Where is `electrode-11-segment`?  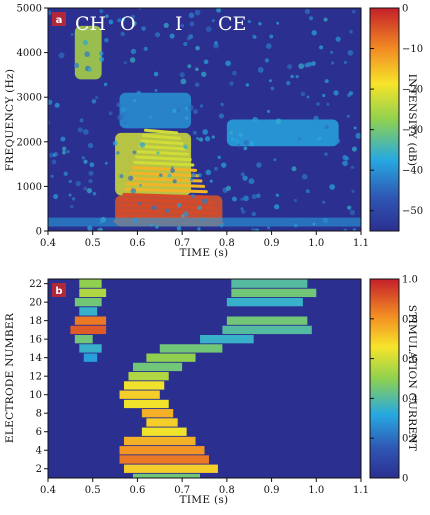
electrode-11-segment is located at coordinates (144, 385).